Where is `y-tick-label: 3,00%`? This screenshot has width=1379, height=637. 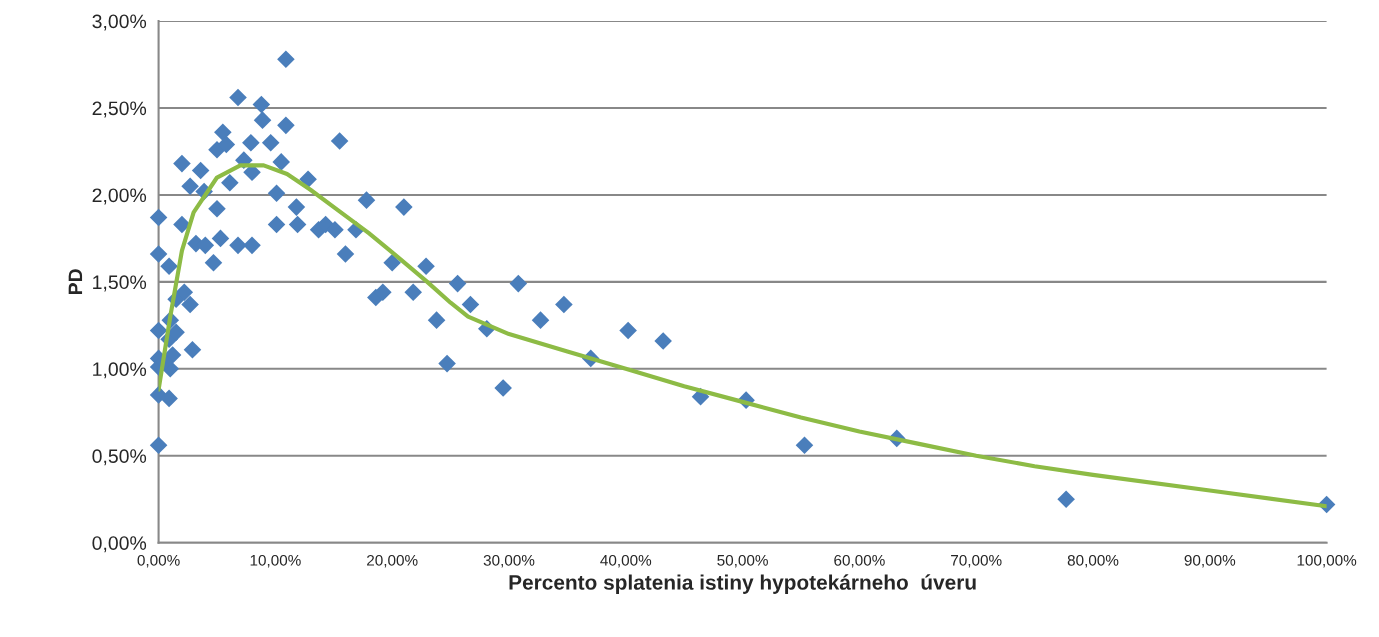 y-tick-label: 3,00% is located at coordinates (119, 22).